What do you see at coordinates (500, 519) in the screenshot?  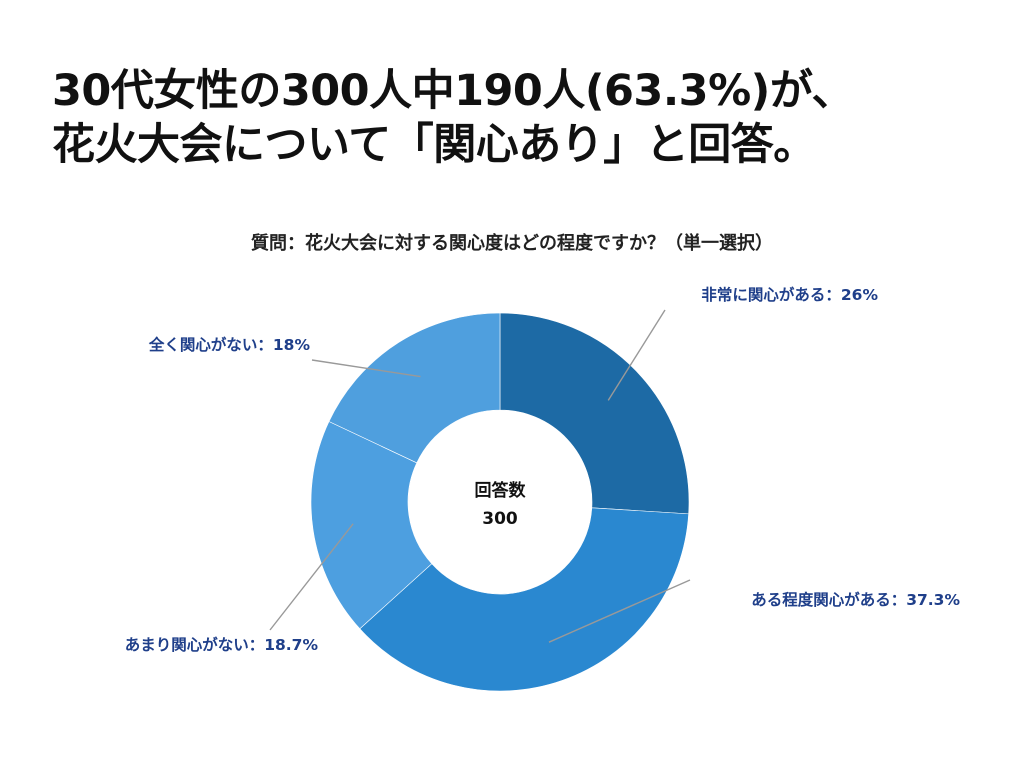 I see `center-value: 300` at bounding box center [500, 519].